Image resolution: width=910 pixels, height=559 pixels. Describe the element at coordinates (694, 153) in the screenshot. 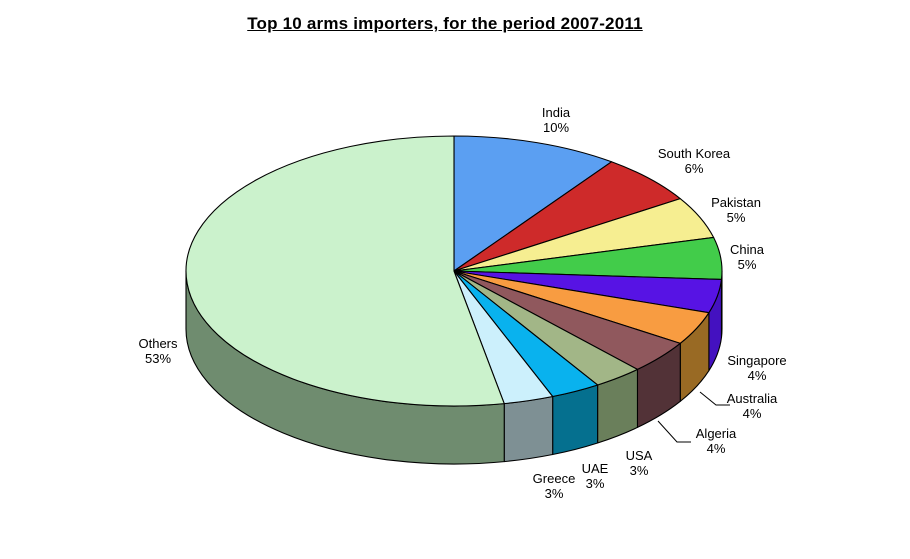

I see `slice-label-name: South Korea` at that location.